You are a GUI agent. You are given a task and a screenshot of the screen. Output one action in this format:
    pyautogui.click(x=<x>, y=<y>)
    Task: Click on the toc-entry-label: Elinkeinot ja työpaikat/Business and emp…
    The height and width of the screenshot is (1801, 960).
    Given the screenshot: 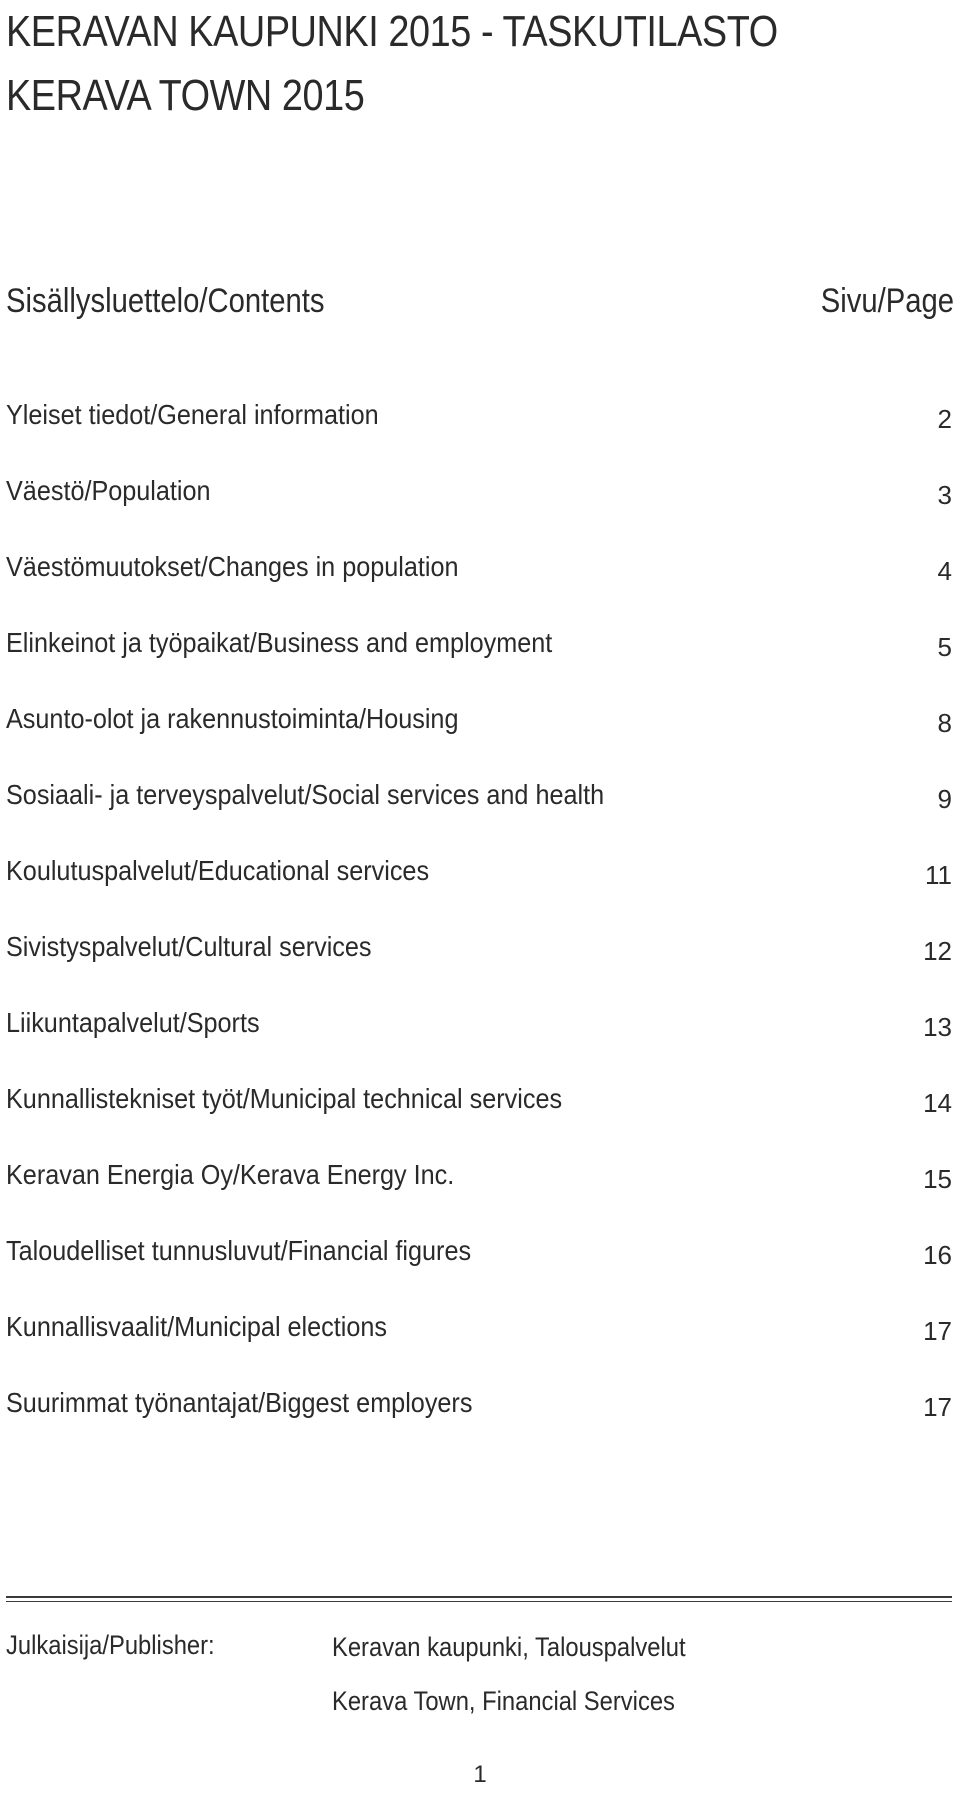 What is the action you would take?
    pyautogui.click(x=279, y=642)
    